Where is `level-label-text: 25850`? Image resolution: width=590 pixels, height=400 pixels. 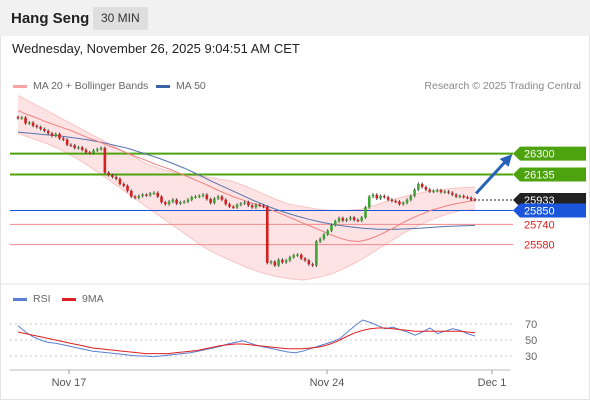
level-label-text: 25850 is located at coordinates (539, 211).